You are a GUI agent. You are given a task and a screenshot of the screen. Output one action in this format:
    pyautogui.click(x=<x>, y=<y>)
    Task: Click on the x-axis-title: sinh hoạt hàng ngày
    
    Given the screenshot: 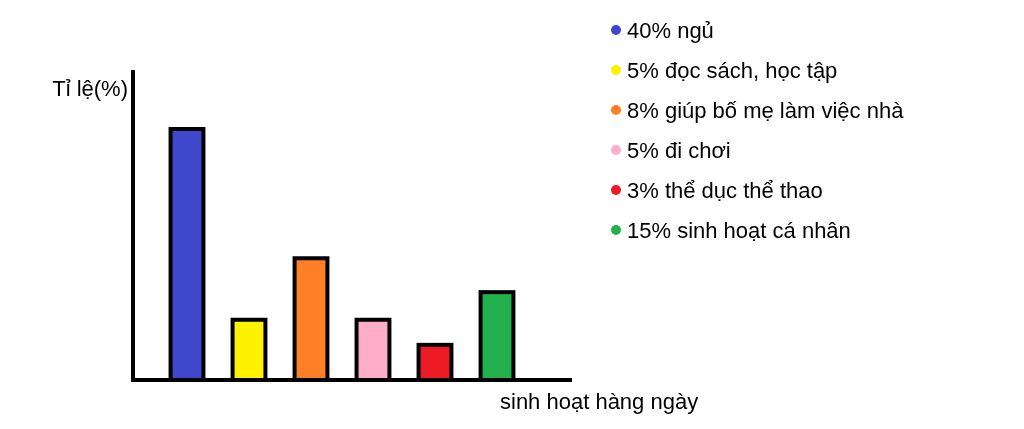 What is the action you would take?
    pyautogui.click(x=599, y=401)
    